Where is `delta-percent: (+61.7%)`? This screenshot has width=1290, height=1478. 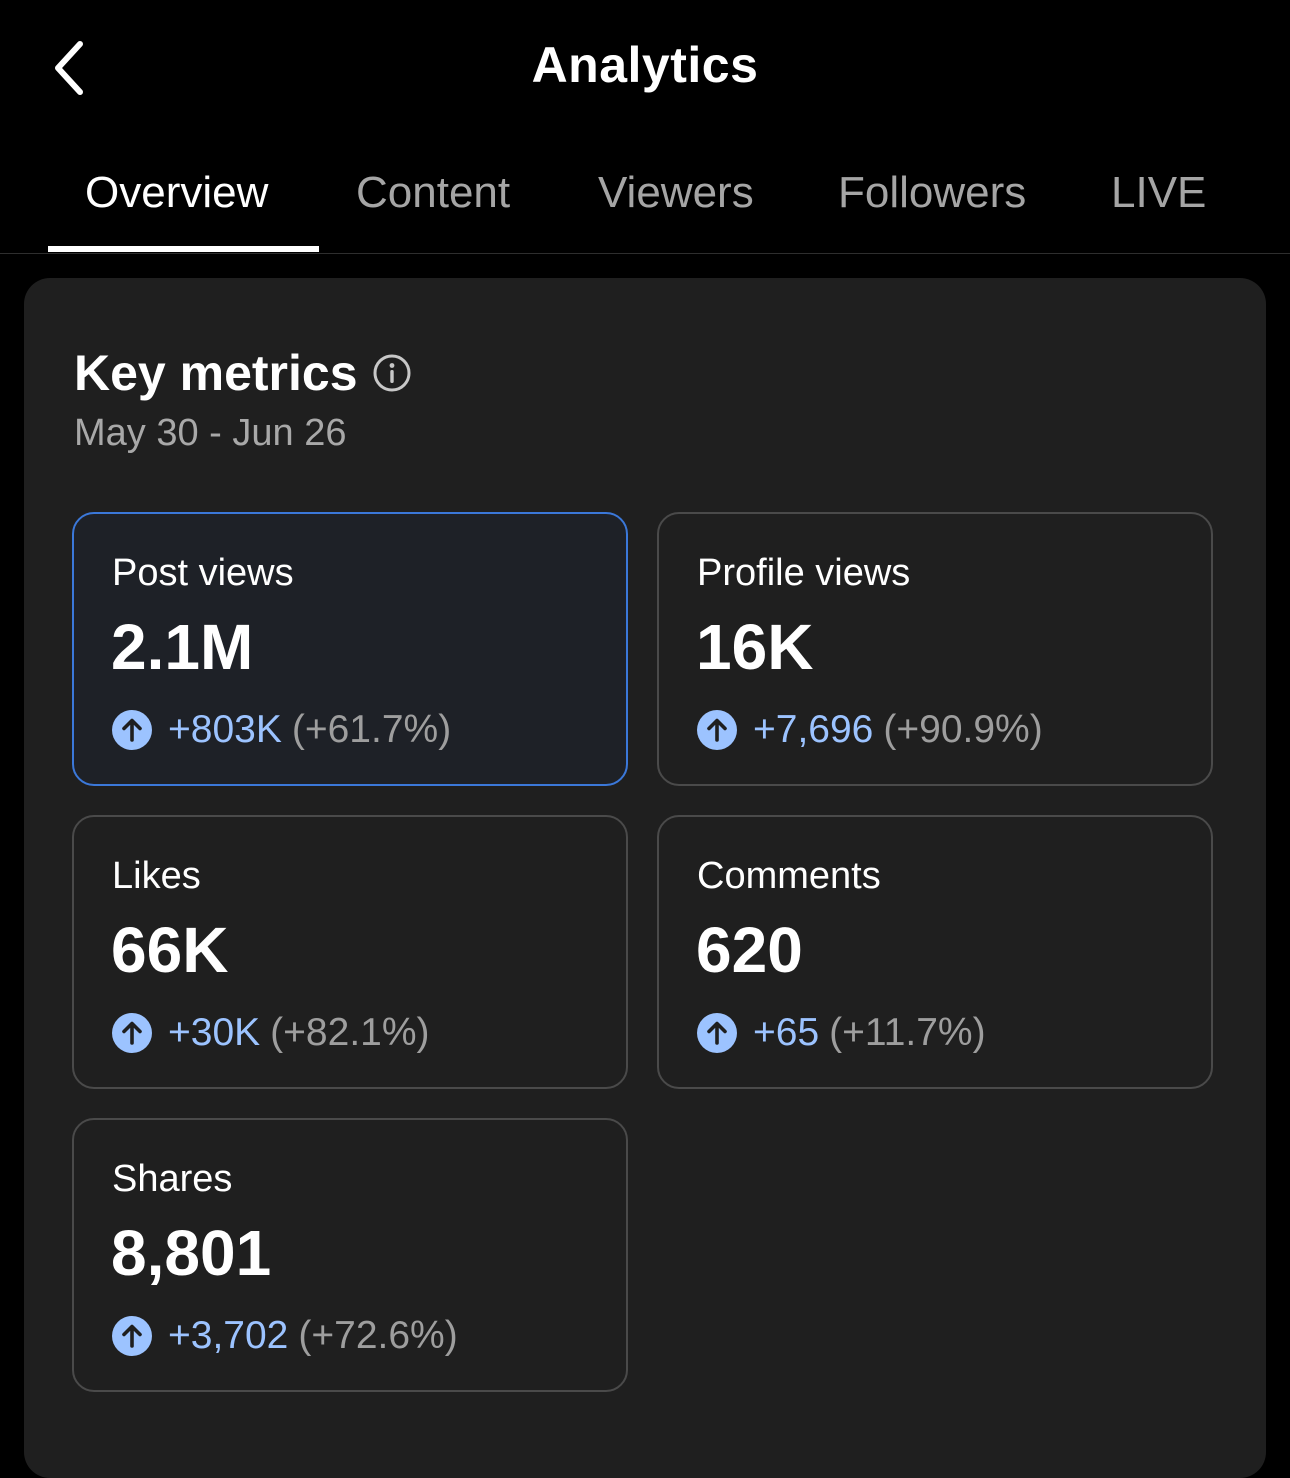
delta-percent: (+61.7%) is located at coordinates (371, 729).